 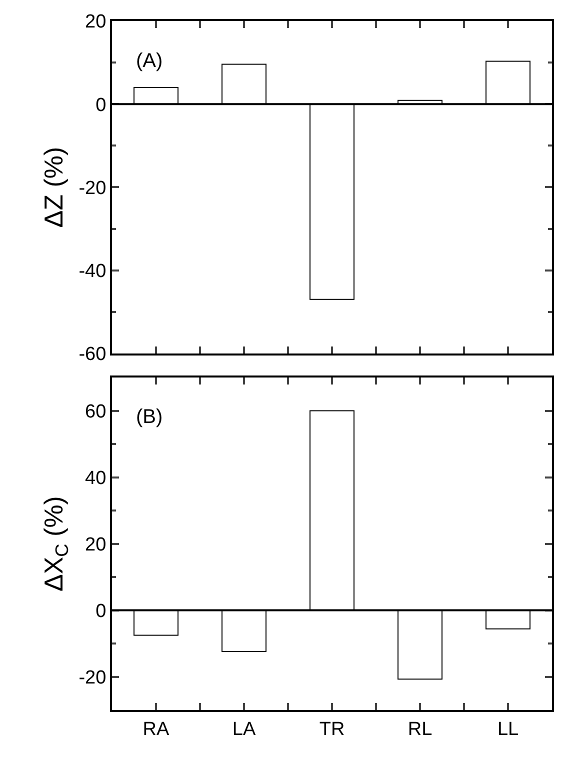 What do you see at coordinates (156, 729) in the screenshot?
I see `x-tick-label: RA` at bounding box center [156, 729].